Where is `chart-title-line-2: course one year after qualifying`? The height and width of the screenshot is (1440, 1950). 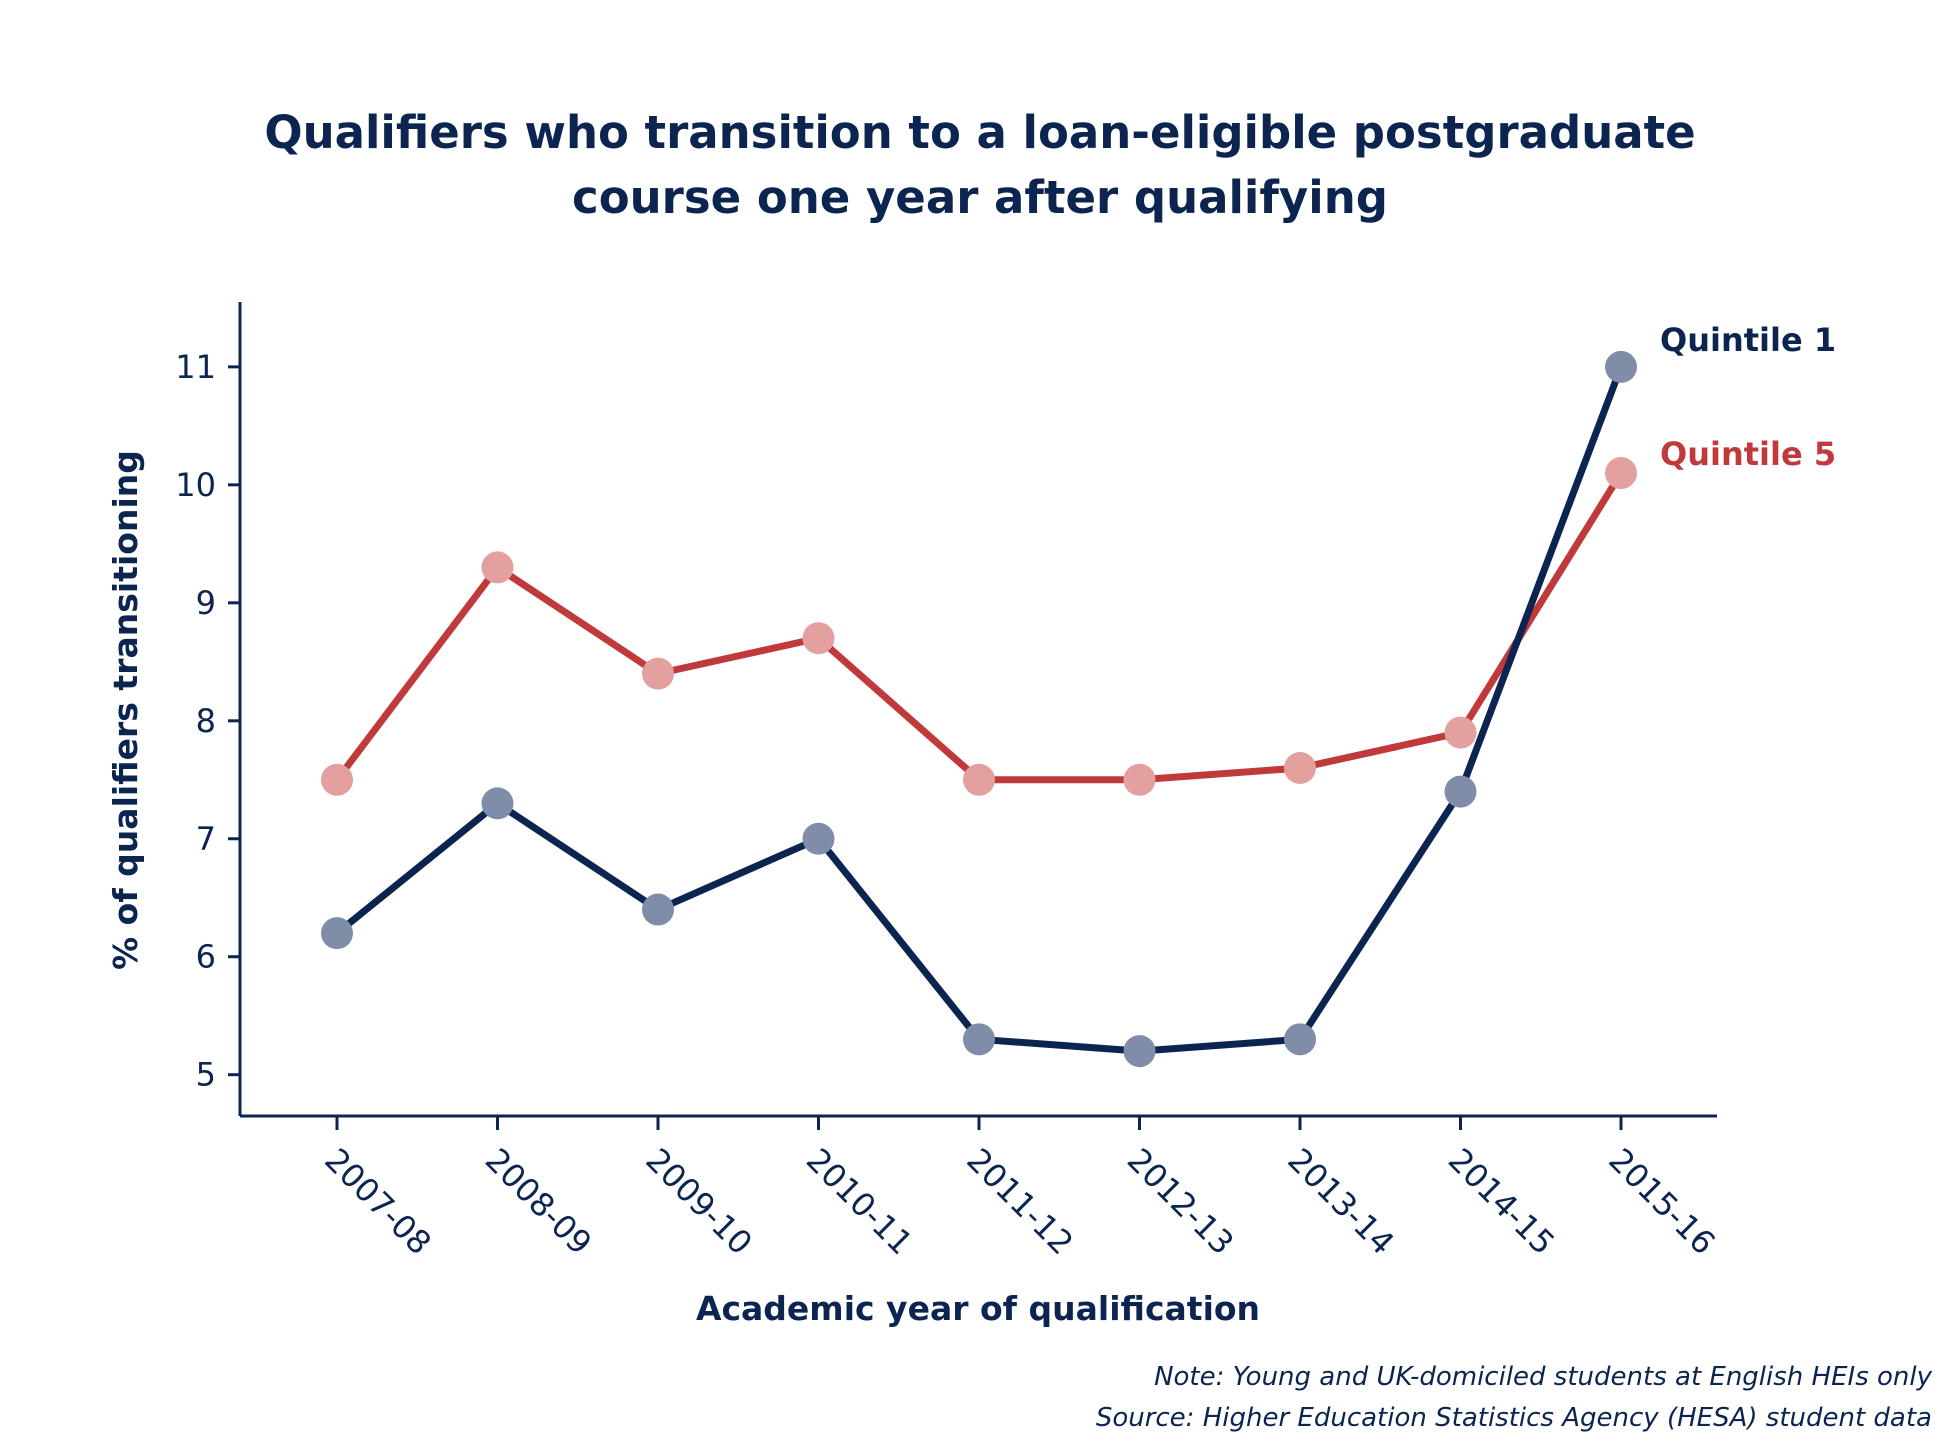 chart-title-line-2: course one year after qualifying is located at coordinates (980, 197).